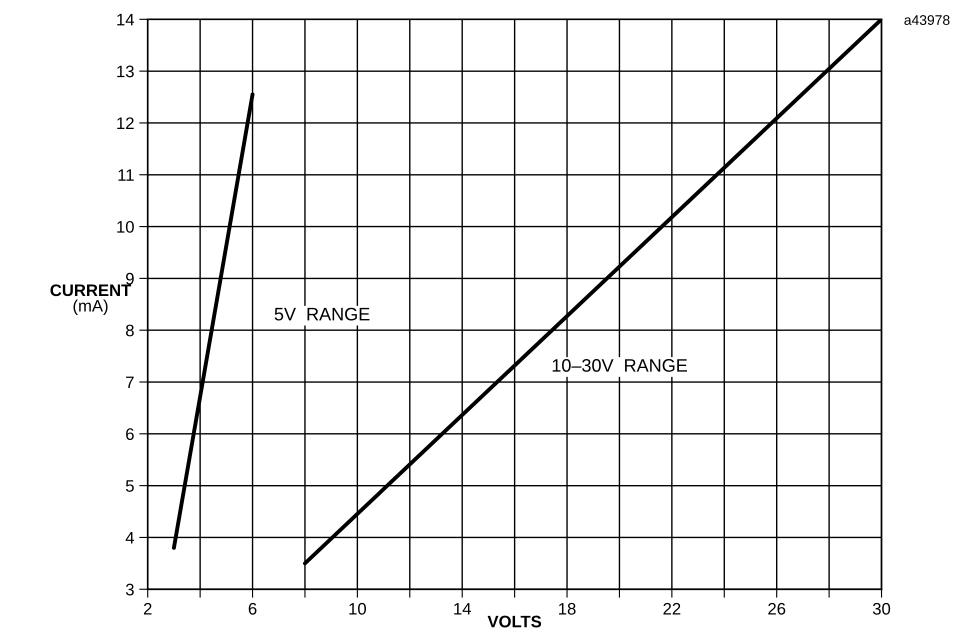 The width and height of the screenshot is (953, 644). Describe the element at coordinates (125, 20) in the screenshot. I see `y-tick-label: 14` at that location.